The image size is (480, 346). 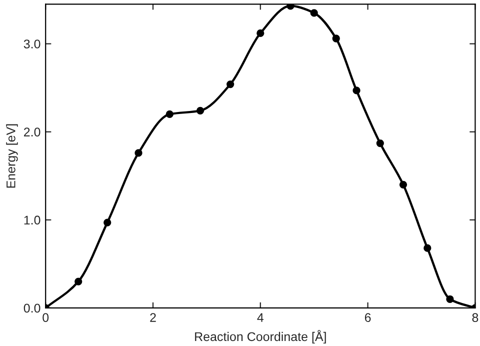 I want to click on x-tick-label: 8, so click(x=475, y=317).